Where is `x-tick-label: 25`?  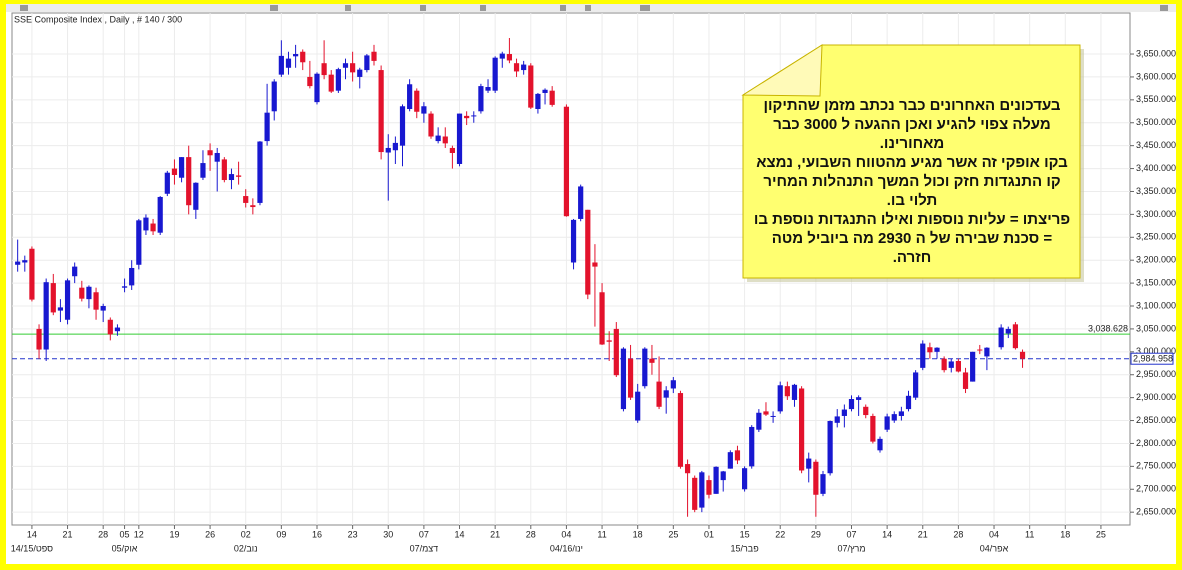
x-tick-label: 25 is located at coordinates (673, 534).